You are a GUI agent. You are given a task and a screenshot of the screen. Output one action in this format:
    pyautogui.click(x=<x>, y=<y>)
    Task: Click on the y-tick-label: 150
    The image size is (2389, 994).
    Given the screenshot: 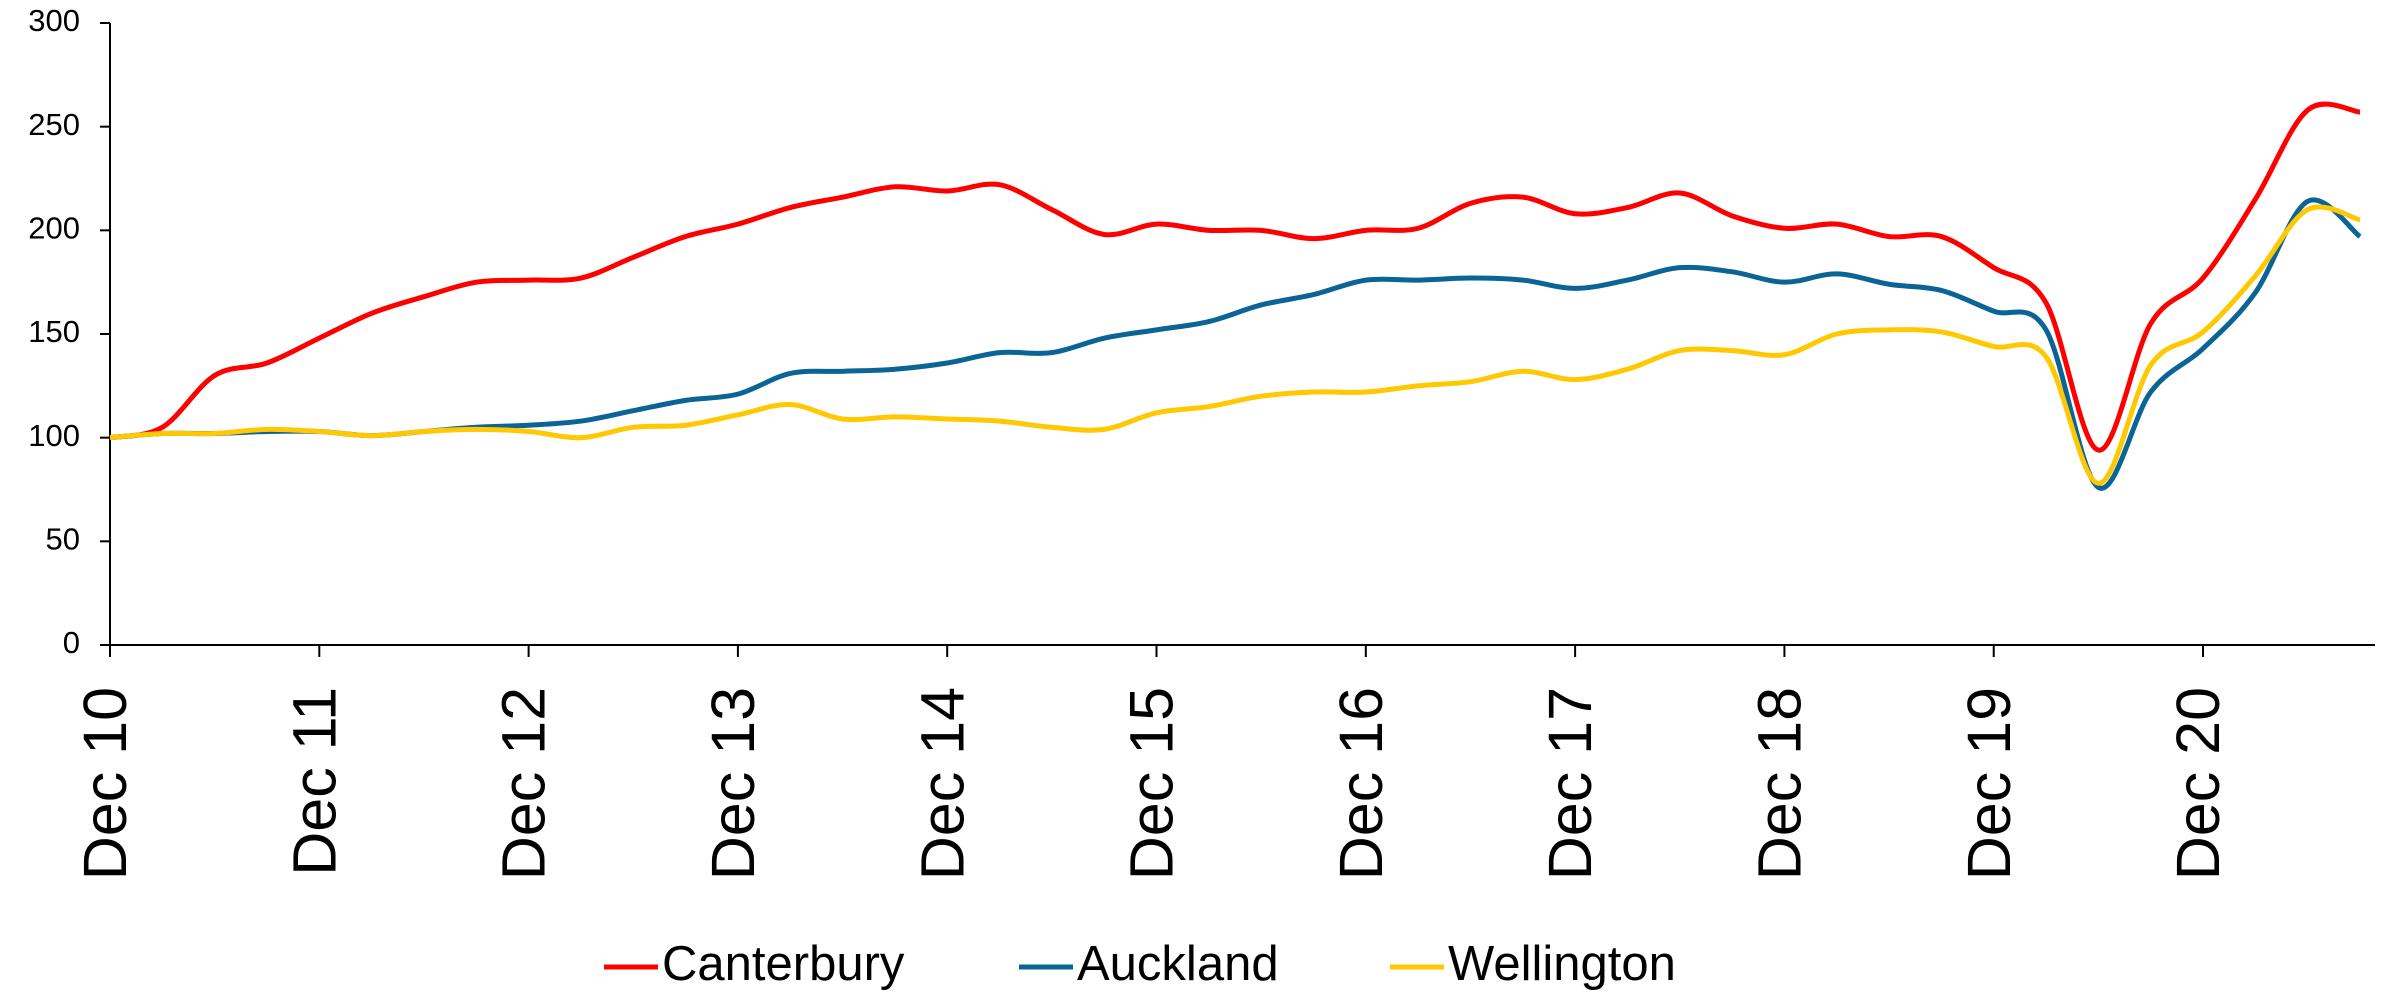 What is the action you would take?
    pyautogui.click(x=54, y=331)
    